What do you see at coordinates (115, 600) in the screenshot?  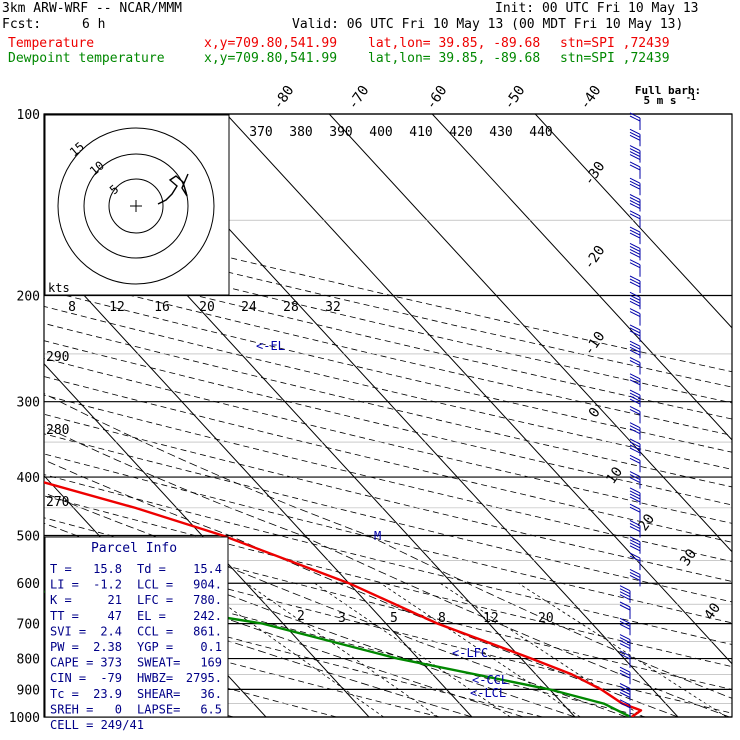 I see `parcel-info-value: 21` at bounding box center [115, 600].